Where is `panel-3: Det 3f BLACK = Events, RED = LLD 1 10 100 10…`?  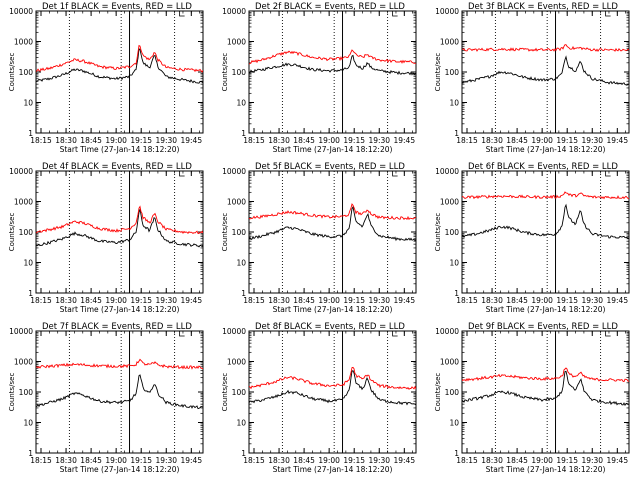
panel-3: Det 3f BLACK = Events, RED = LLD 1 10 100 10… is located at coordinates (532, 78).